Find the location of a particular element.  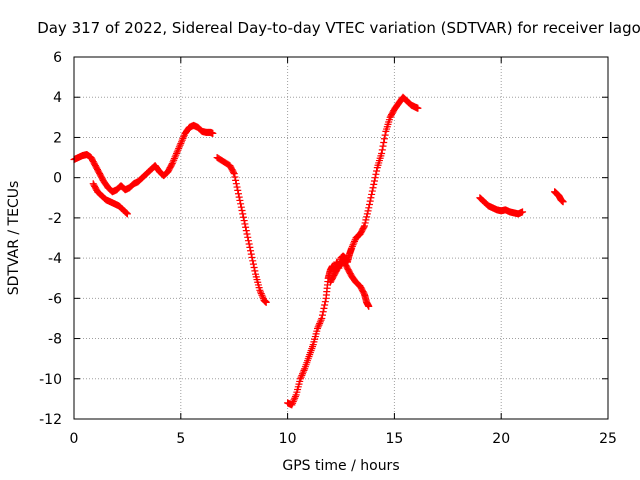

y-tick-label: 0 is located at coordinates (57, 179).